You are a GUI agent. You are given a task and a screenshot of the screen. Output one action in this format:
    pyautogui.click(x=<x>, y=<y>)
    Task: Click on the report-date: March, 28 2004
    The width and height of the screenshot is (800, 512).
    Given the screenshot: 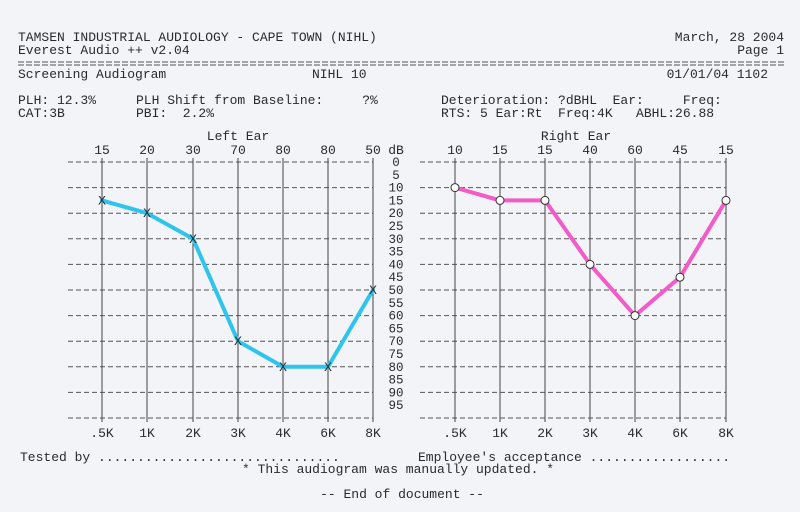 What is the action you would take?
    pyautogui.click(x=729, y=37)
    